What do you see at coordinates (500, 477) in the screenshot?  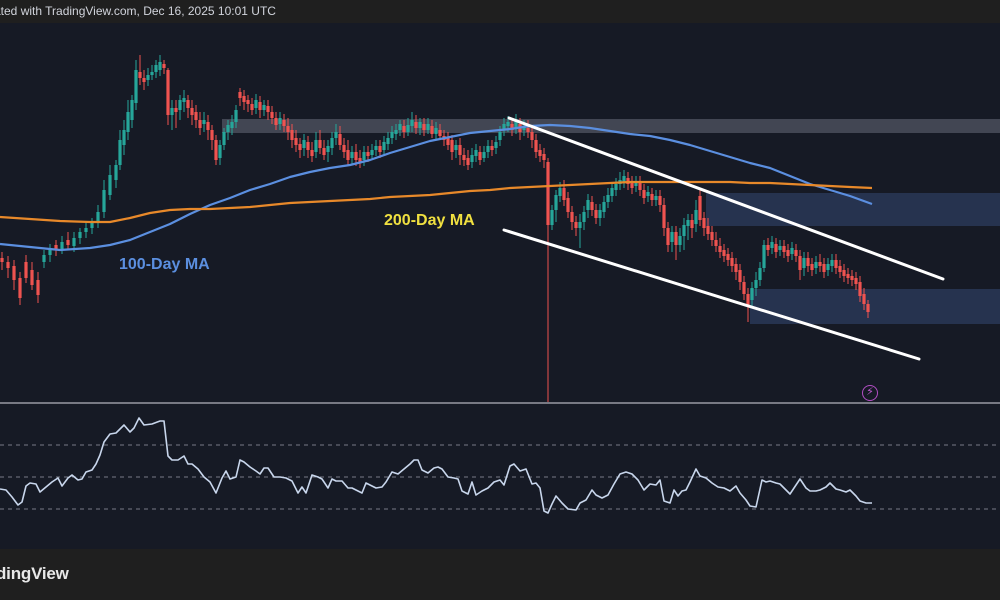 I see `rsi-levels-layer` at bounding box center [500, 477].